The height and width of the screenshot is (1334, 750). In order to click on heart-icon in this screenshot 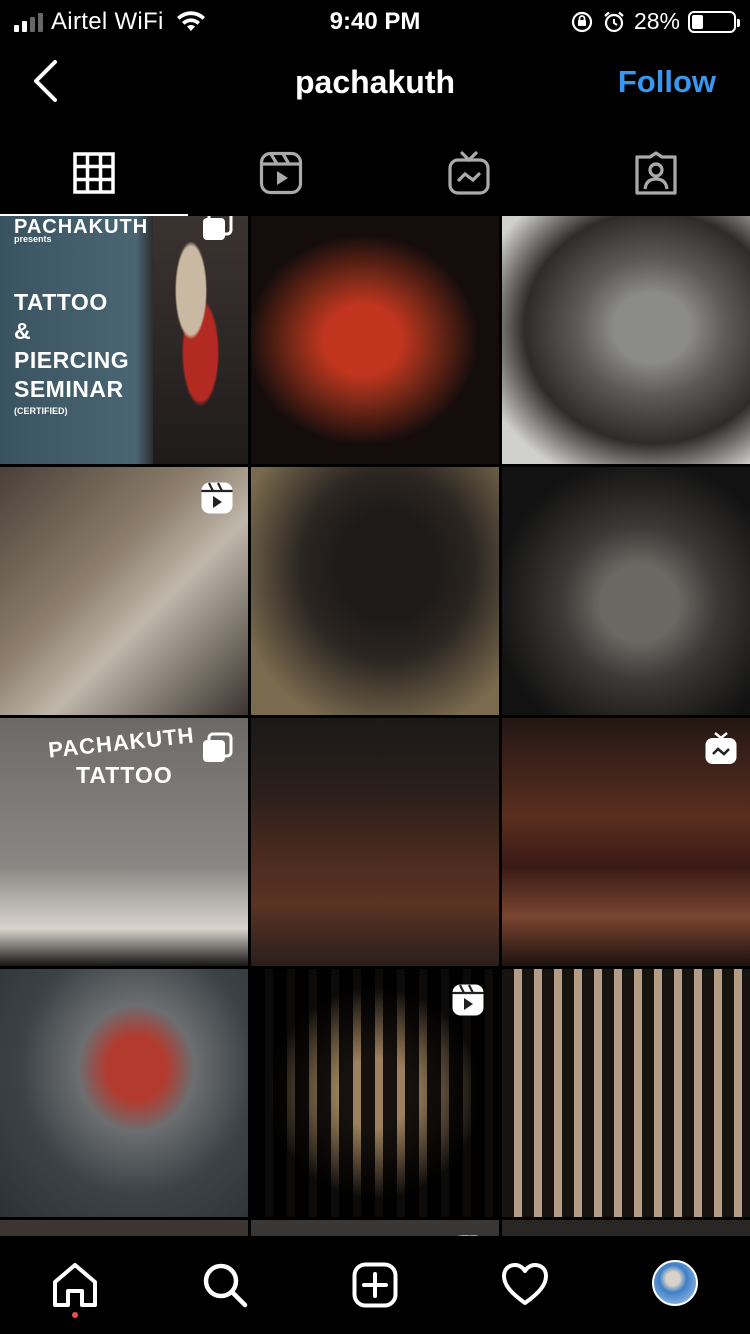, I will do `click(525, 1284)`.